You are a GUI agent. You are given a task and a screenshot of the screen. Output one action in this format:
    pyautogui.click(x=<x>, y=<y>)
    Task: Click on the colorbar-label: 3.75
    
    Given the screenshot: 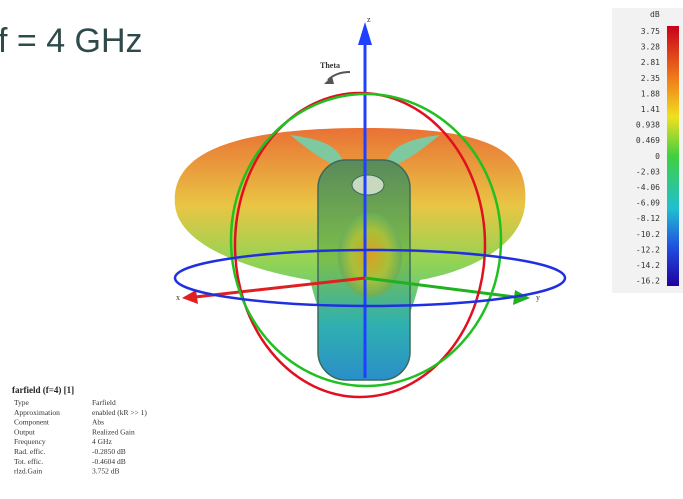 What is the action you would take?
    pyautogui.click(x=650, y=31)
    